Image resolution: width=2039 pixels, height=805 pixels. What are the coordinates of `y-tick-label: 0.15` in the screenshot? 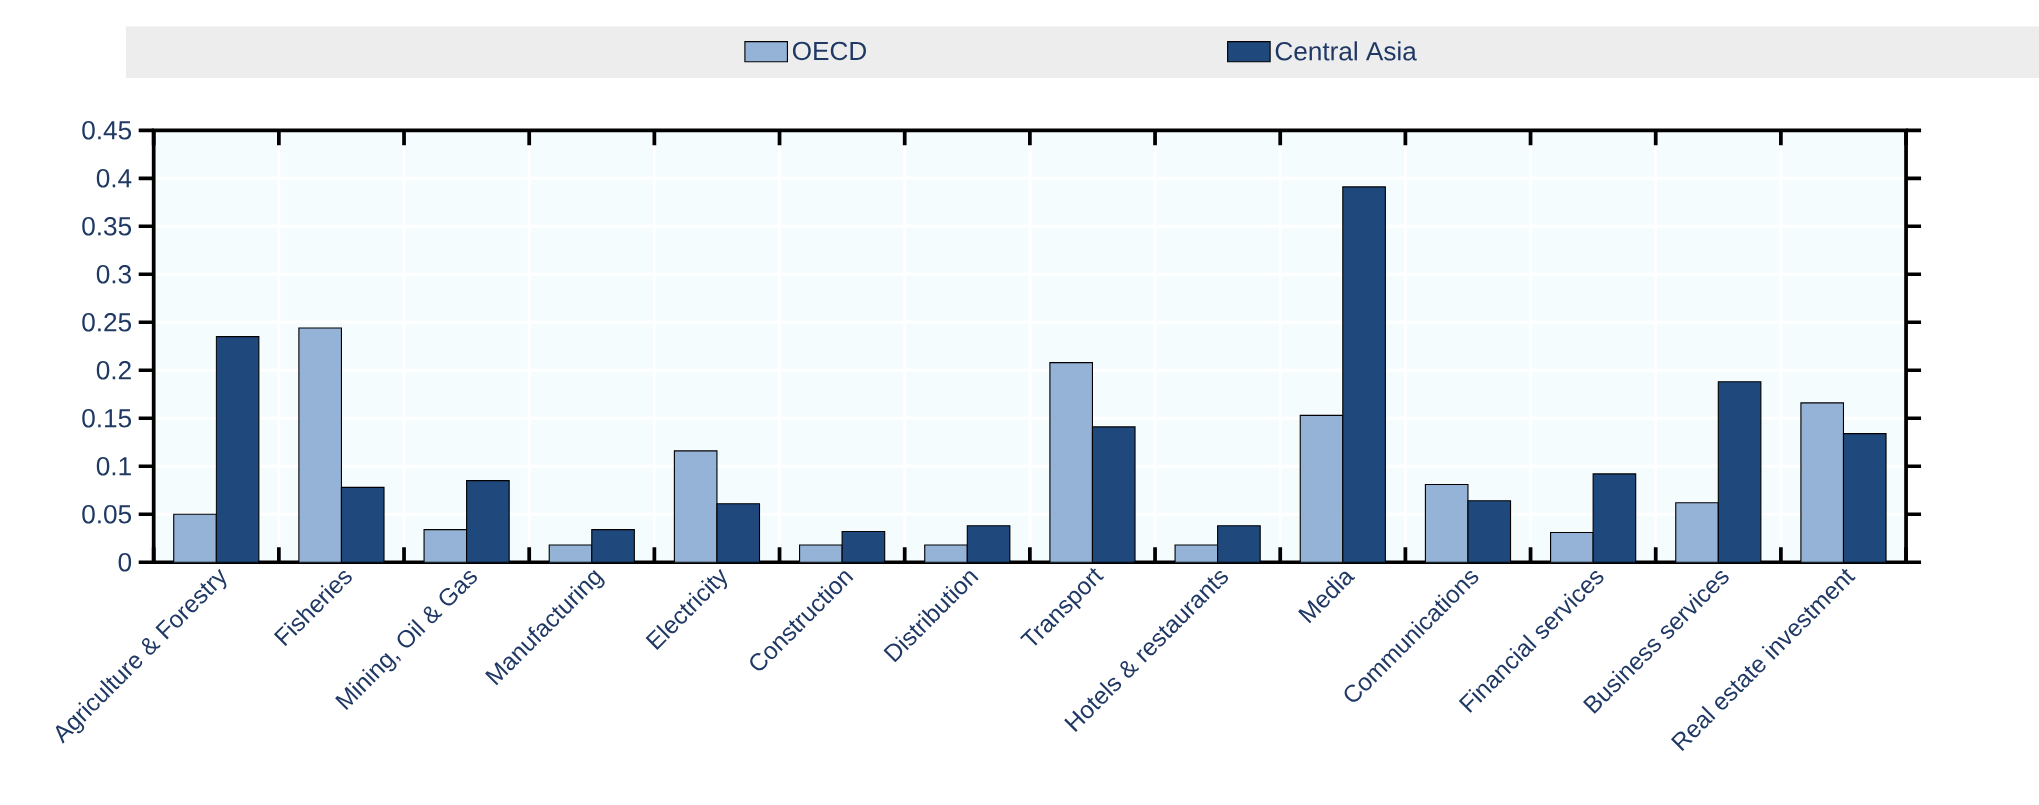 It's located at (107, 418).